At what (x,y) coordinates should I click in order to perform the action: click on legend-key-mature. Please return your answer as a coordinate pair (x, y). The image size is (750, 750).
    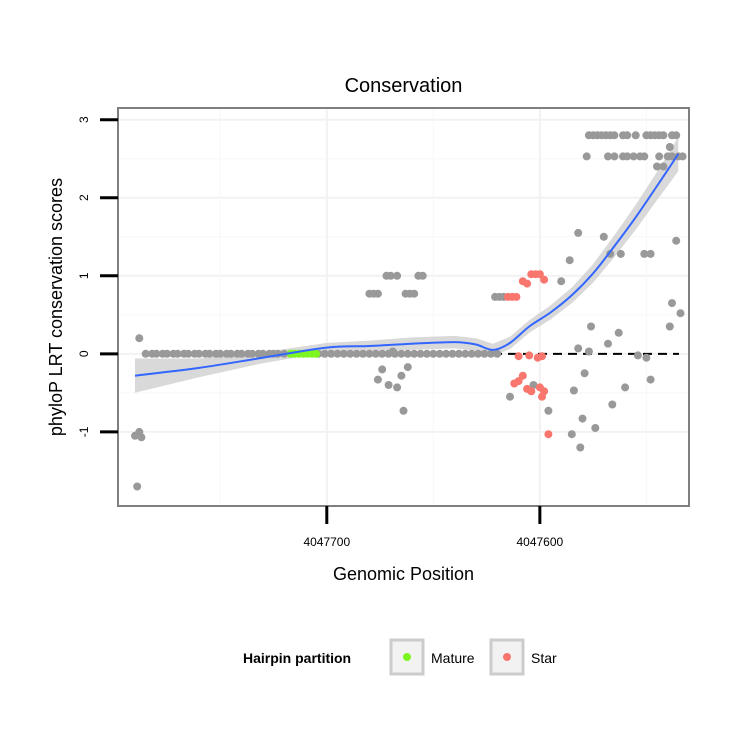
    Looking at the image, I should click on (407, 657).